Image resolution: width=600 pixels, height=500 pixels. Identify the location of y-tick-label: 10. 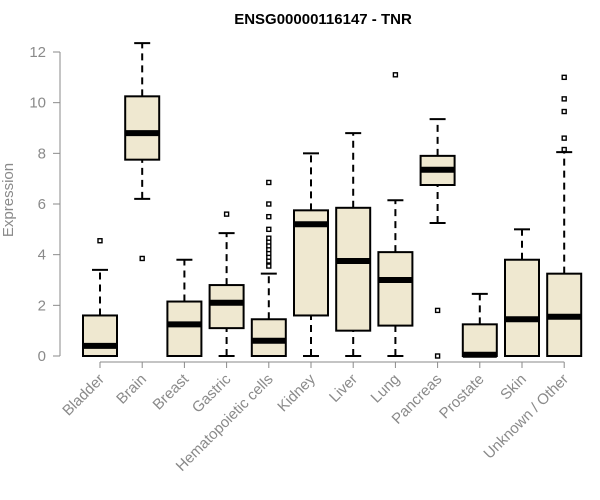
(37, 103).